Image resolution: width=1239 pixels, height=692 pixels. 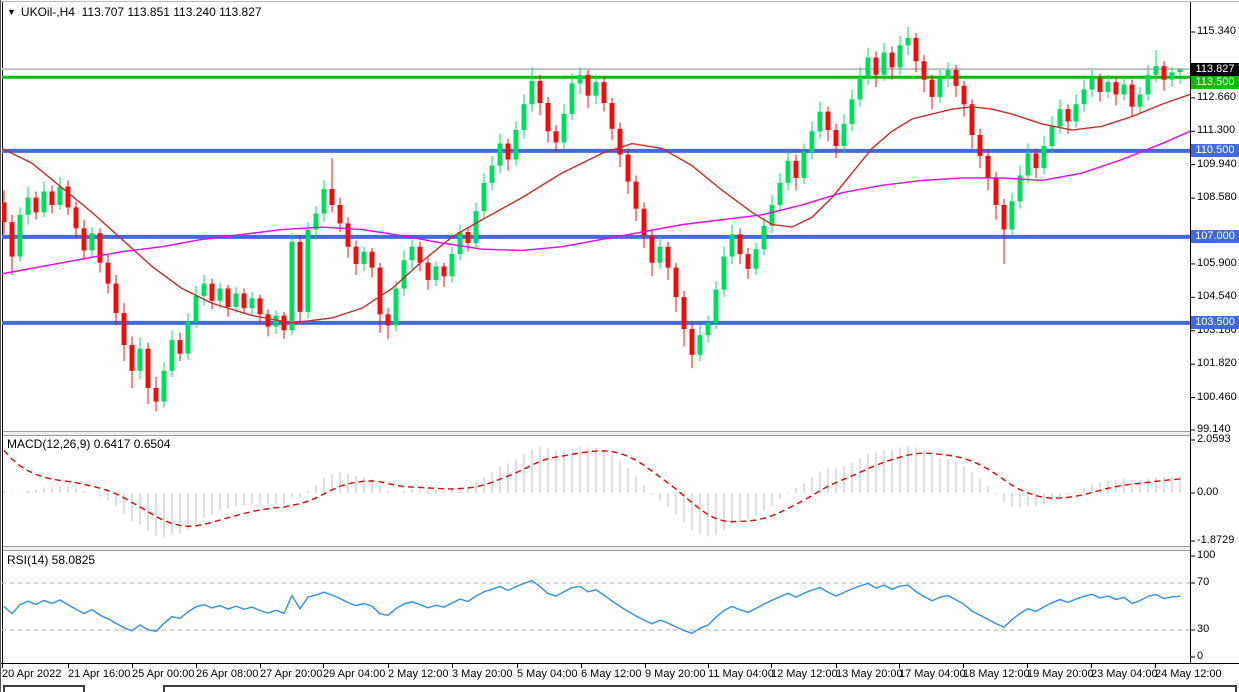 What do you see at coordinates (1217, 163) in the screenshot?
I see `price-tick-label: 109.940` at bounding box center [1217, 163].